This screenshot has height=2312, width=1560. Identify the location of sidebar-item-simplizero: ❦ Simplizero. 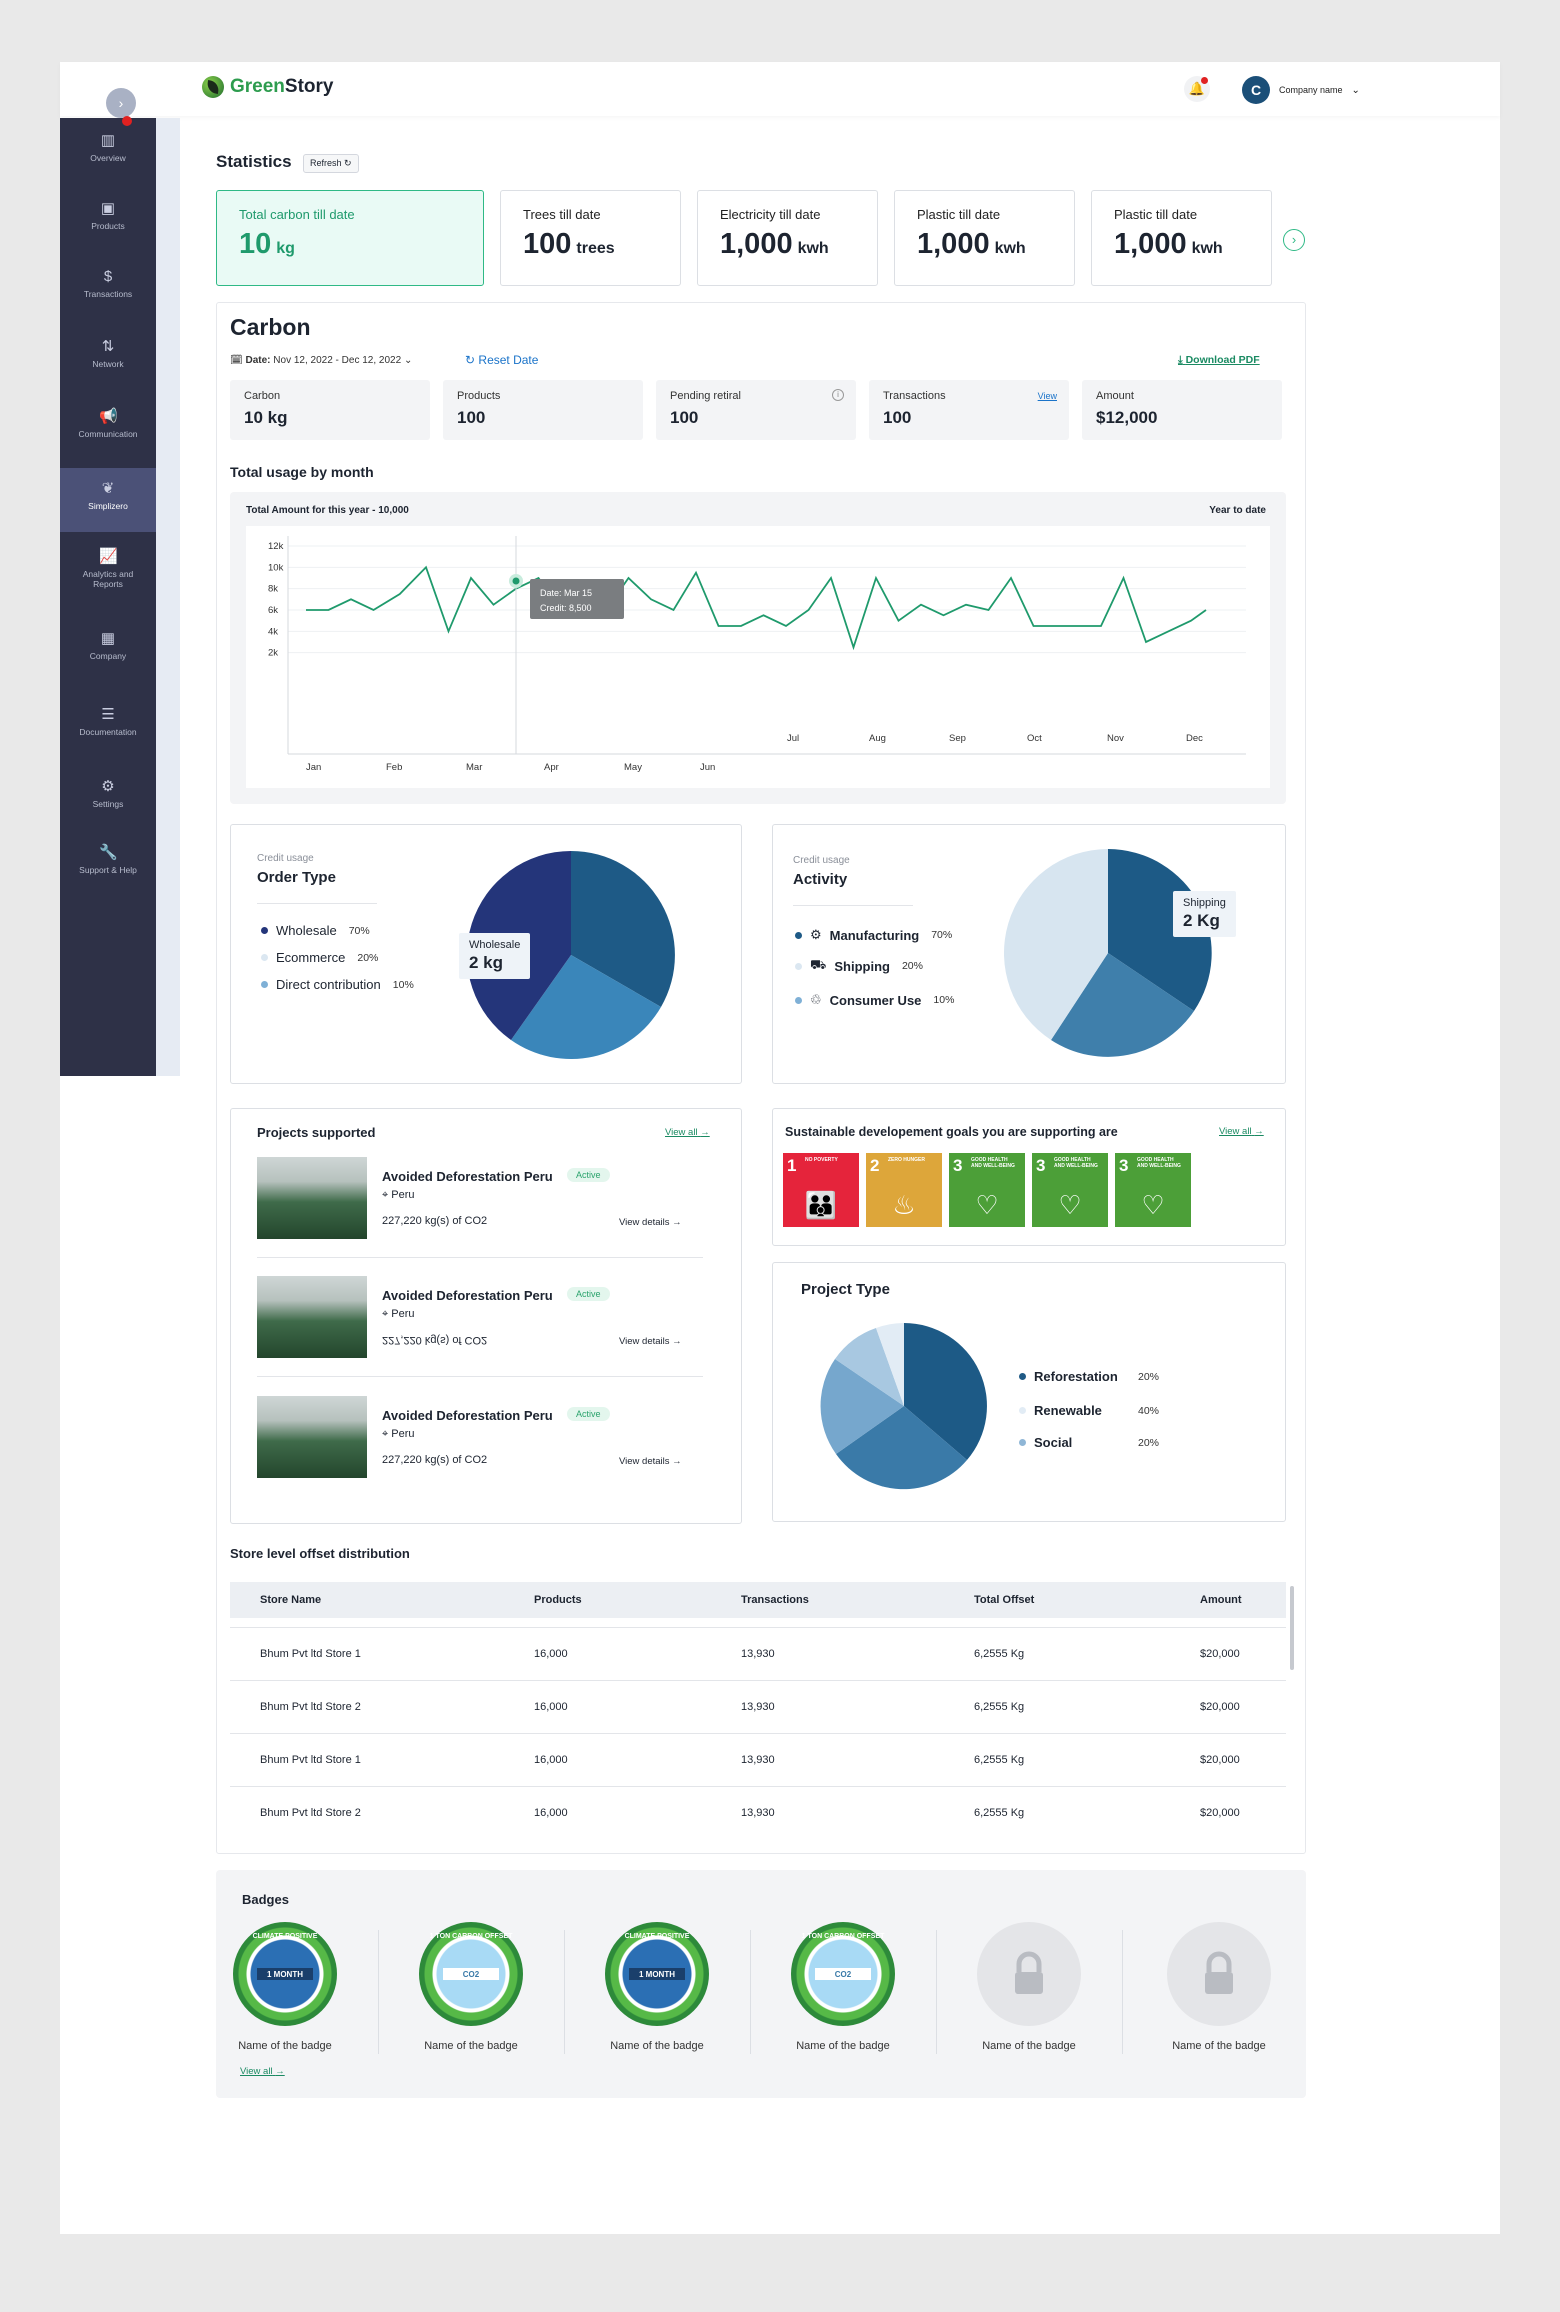
(108, 500).